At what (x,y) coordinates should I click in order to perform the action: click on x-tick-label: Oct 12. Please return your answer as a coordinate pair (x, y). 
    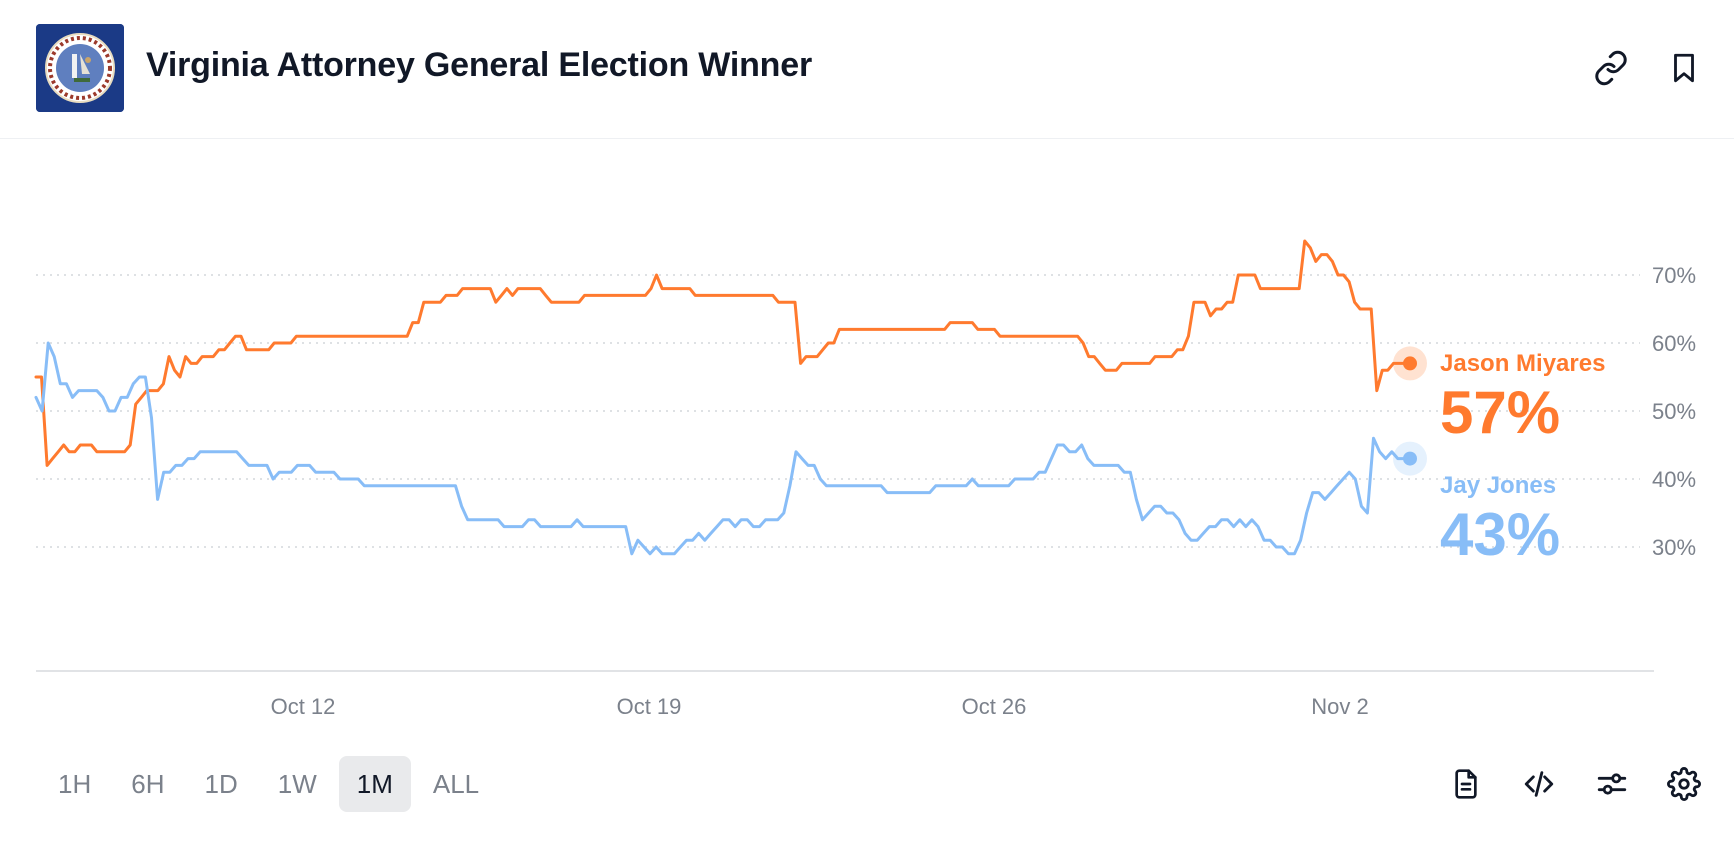
    Looking at the image, I should click on (303, 706).